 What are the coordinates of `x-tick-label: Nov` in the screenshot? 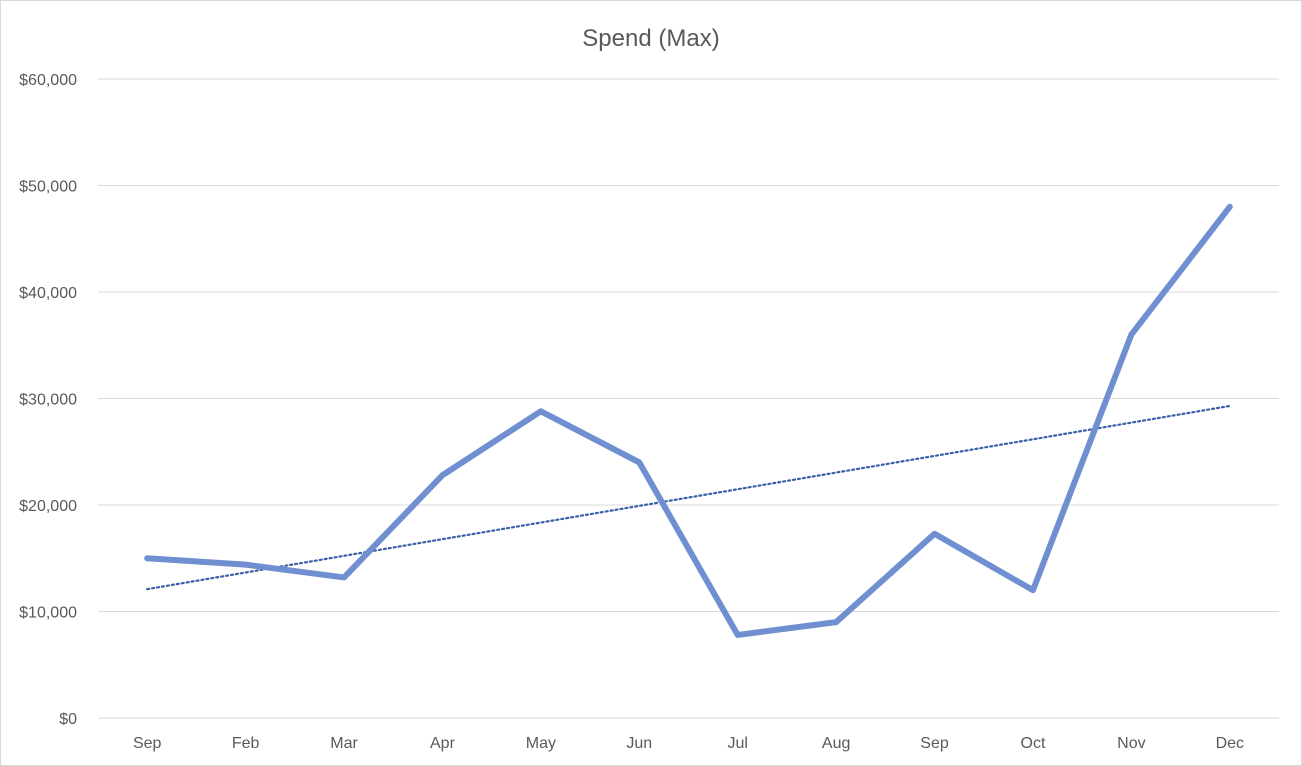 It's located at (1131, 743).